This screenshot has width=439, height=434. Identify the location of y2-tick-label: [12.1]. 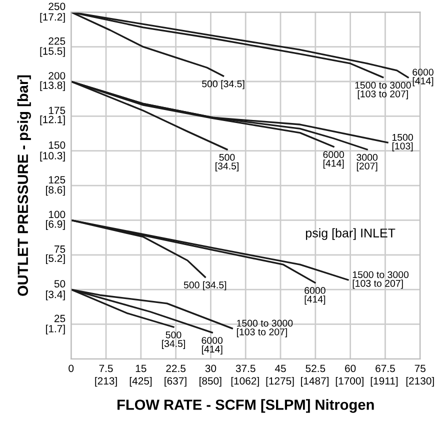
(52, 121).